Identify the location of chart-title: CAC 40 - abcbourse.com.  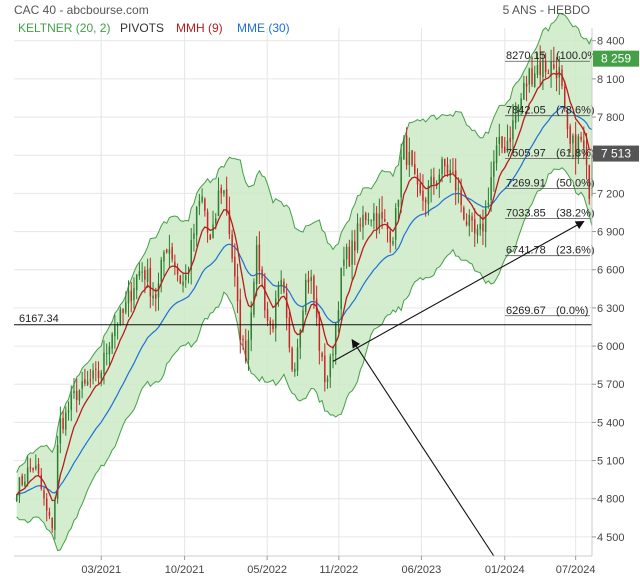
(81, 10).